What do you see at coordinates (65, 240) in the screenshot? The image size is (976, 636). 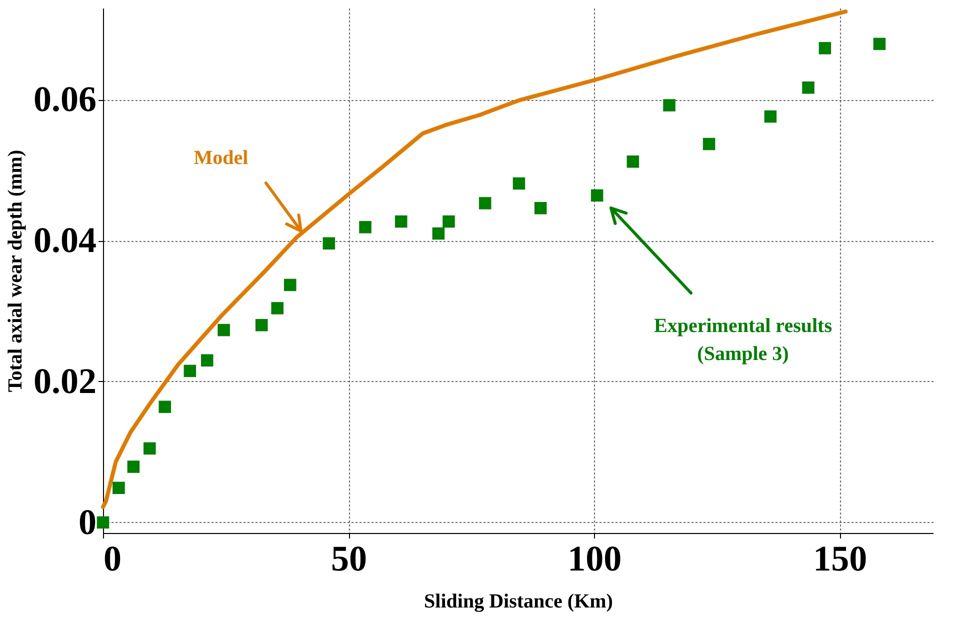 I see `y-tick-label: 0.04` at bounding box center [65, 240].